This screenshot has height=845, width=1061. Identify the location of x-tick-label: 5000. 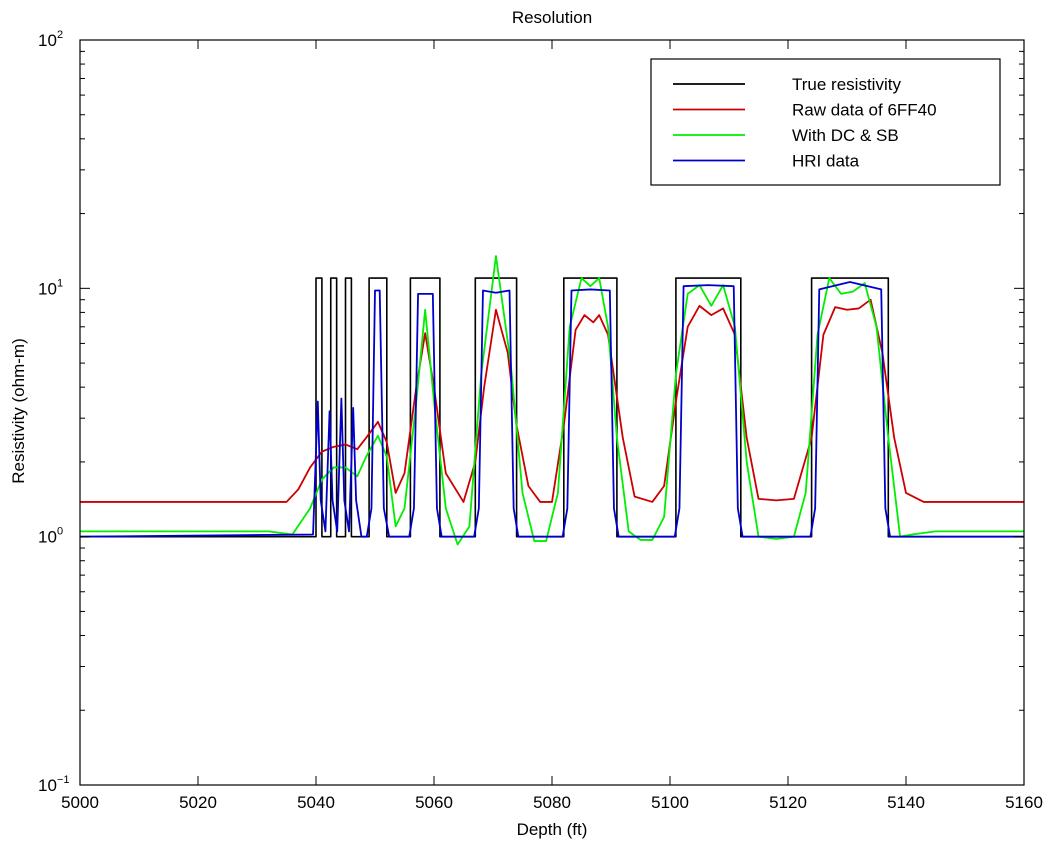
(80, 802).